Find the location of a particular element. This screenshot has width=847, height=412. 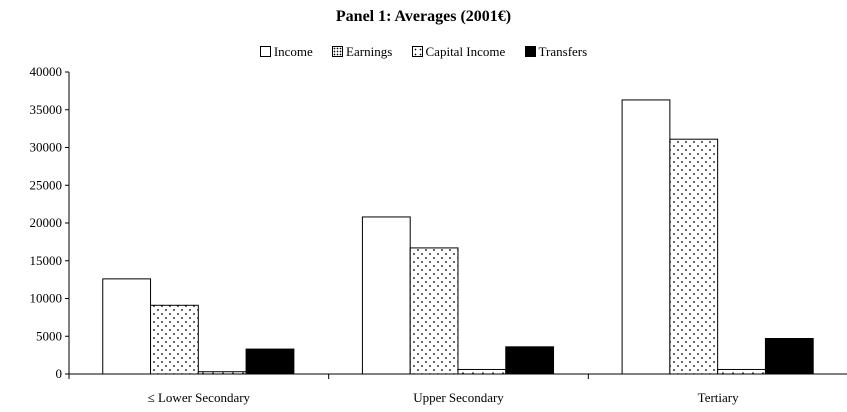

y-tick-label: 15000 is located at coordinates (46, 260).